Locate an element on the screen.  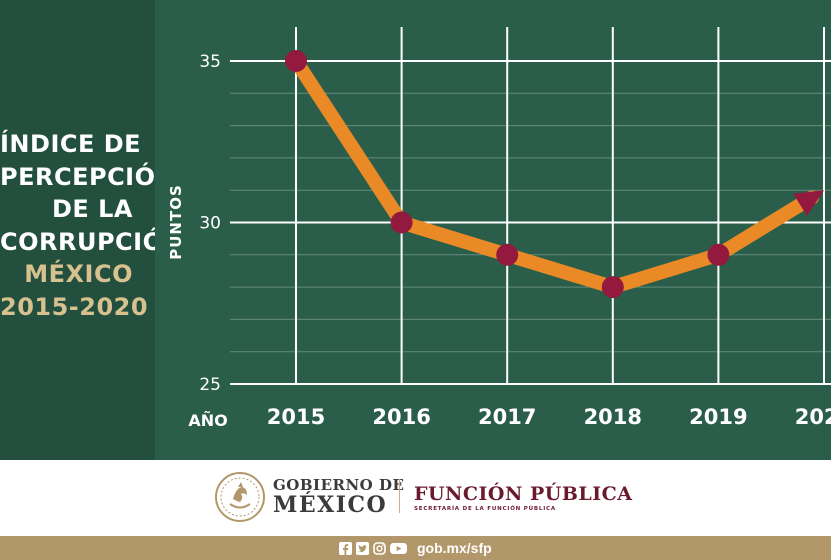
x-tick-label: 2015 is located at coordinates (296, 417).